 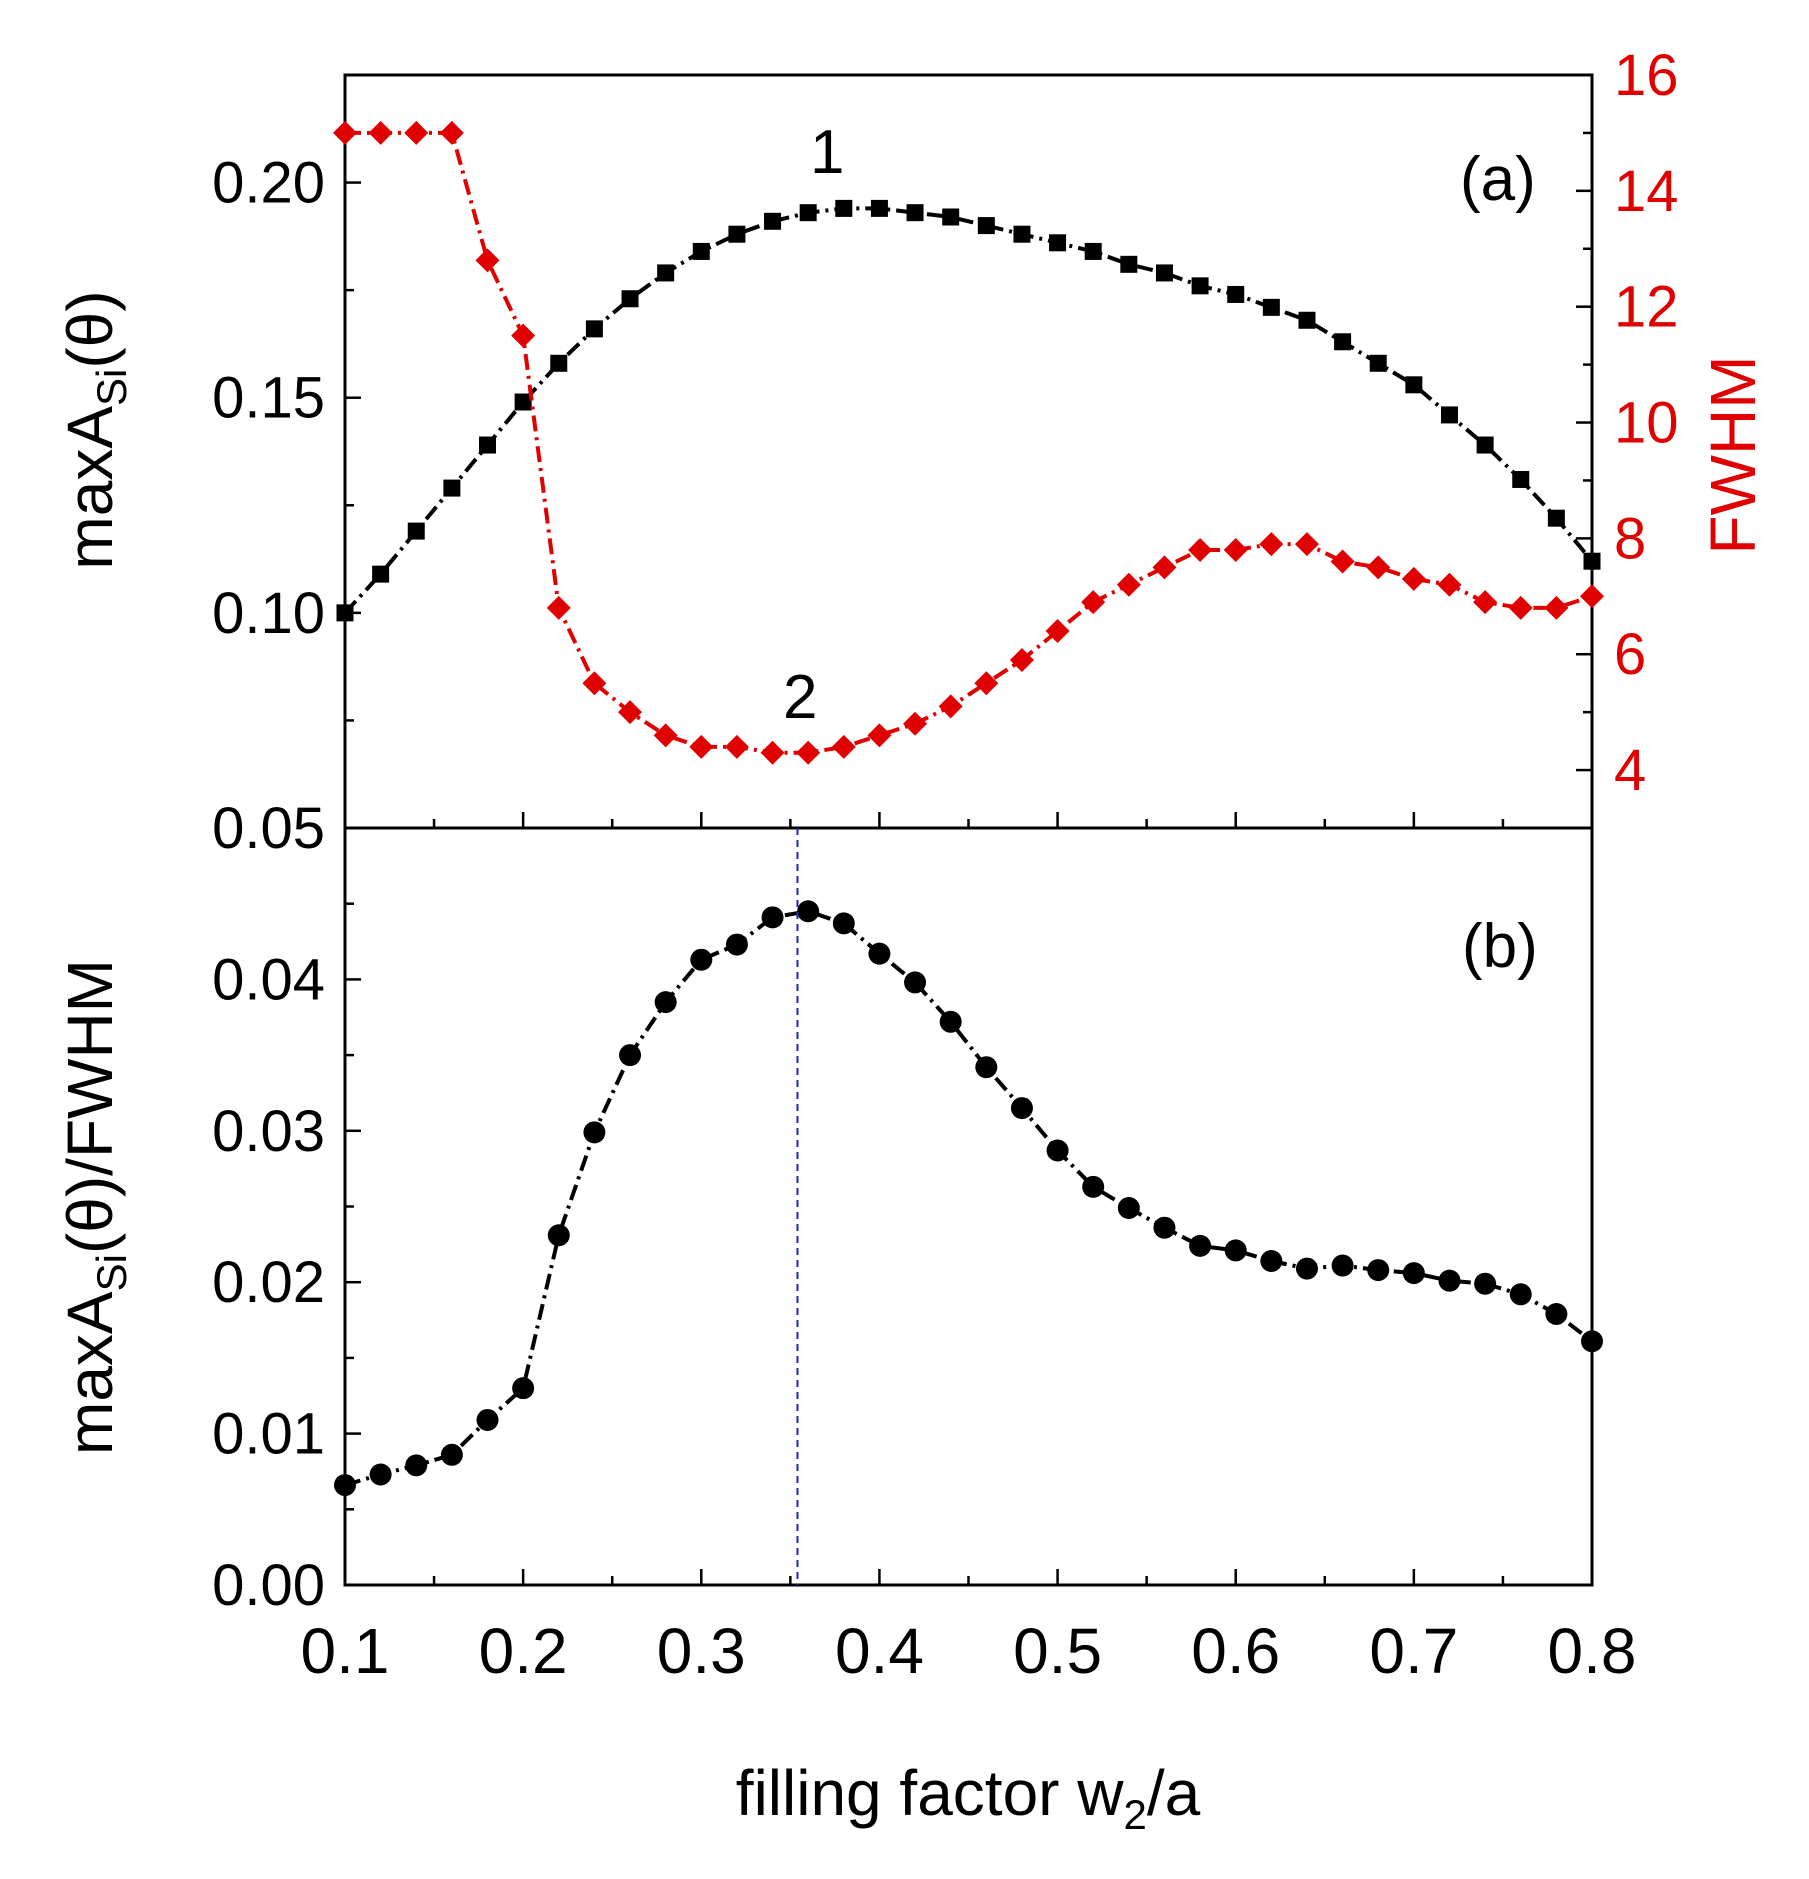 What do you see at coordinates (879, 1651) in the screenshot?
I see `x-tick-label: 0.4` at bounding box center [879, 1651].